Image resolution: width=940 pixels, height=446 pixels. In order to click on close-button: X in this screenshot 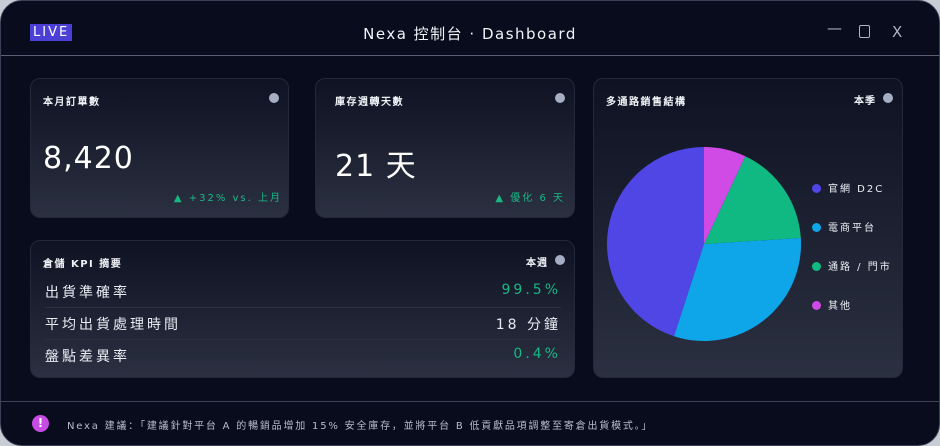, I will do `click(897, 32)`.